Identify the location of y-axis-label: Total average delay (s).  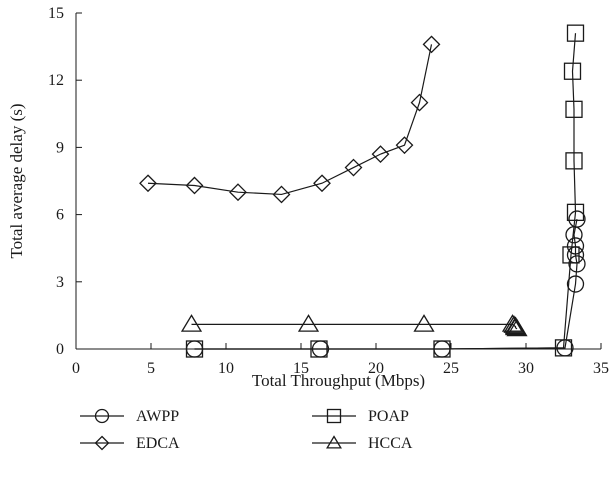
(16, 180).